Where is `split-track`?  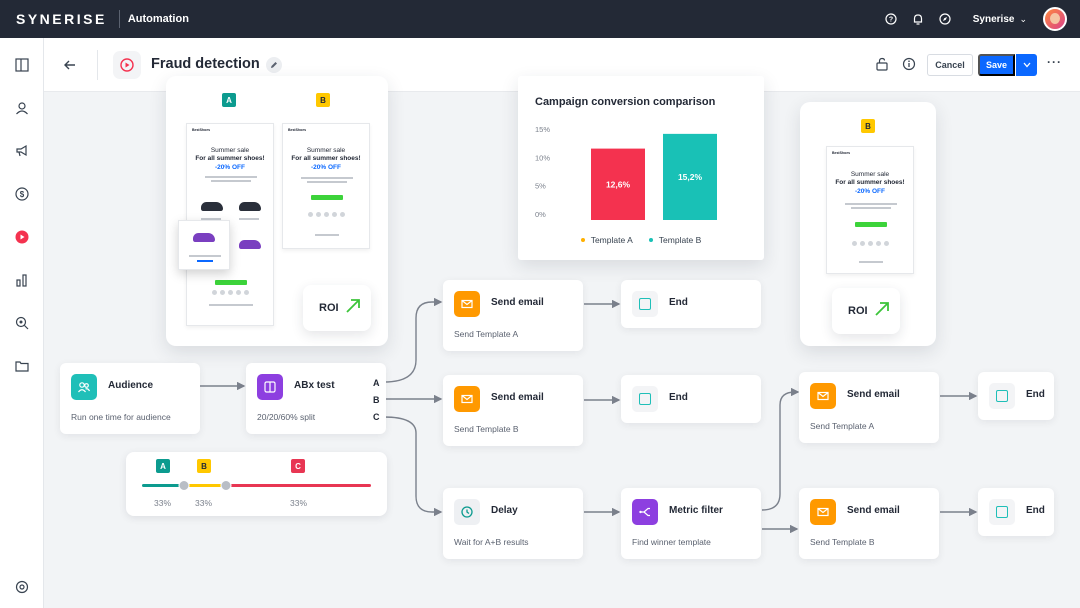
split-track is located at coordinates (256, 485).